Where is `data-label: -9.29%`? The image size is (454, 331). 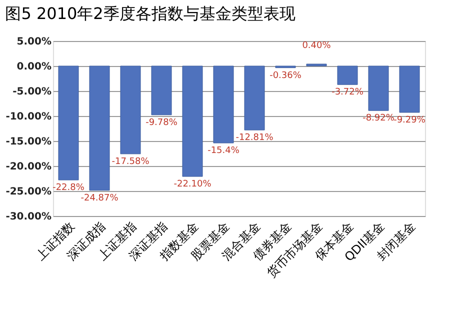
data-label: -9.29% is located at coordinates (410, 120).